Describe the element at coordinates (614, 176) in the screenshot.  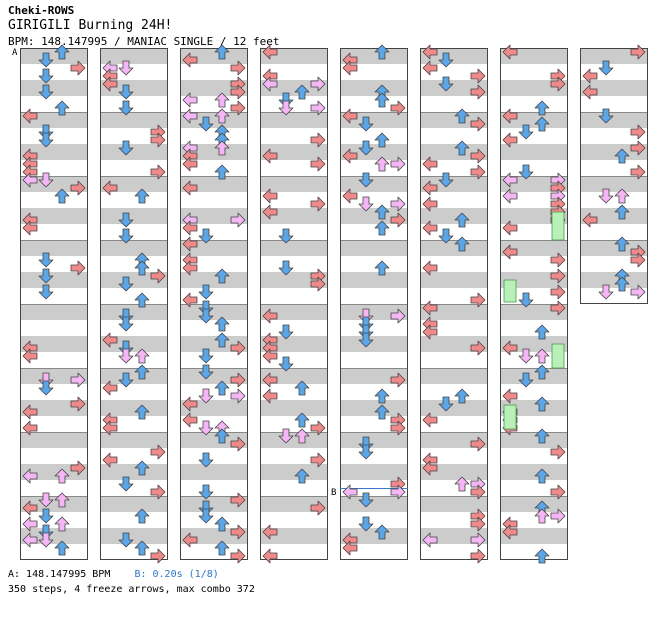
I see `column-border` at that location.